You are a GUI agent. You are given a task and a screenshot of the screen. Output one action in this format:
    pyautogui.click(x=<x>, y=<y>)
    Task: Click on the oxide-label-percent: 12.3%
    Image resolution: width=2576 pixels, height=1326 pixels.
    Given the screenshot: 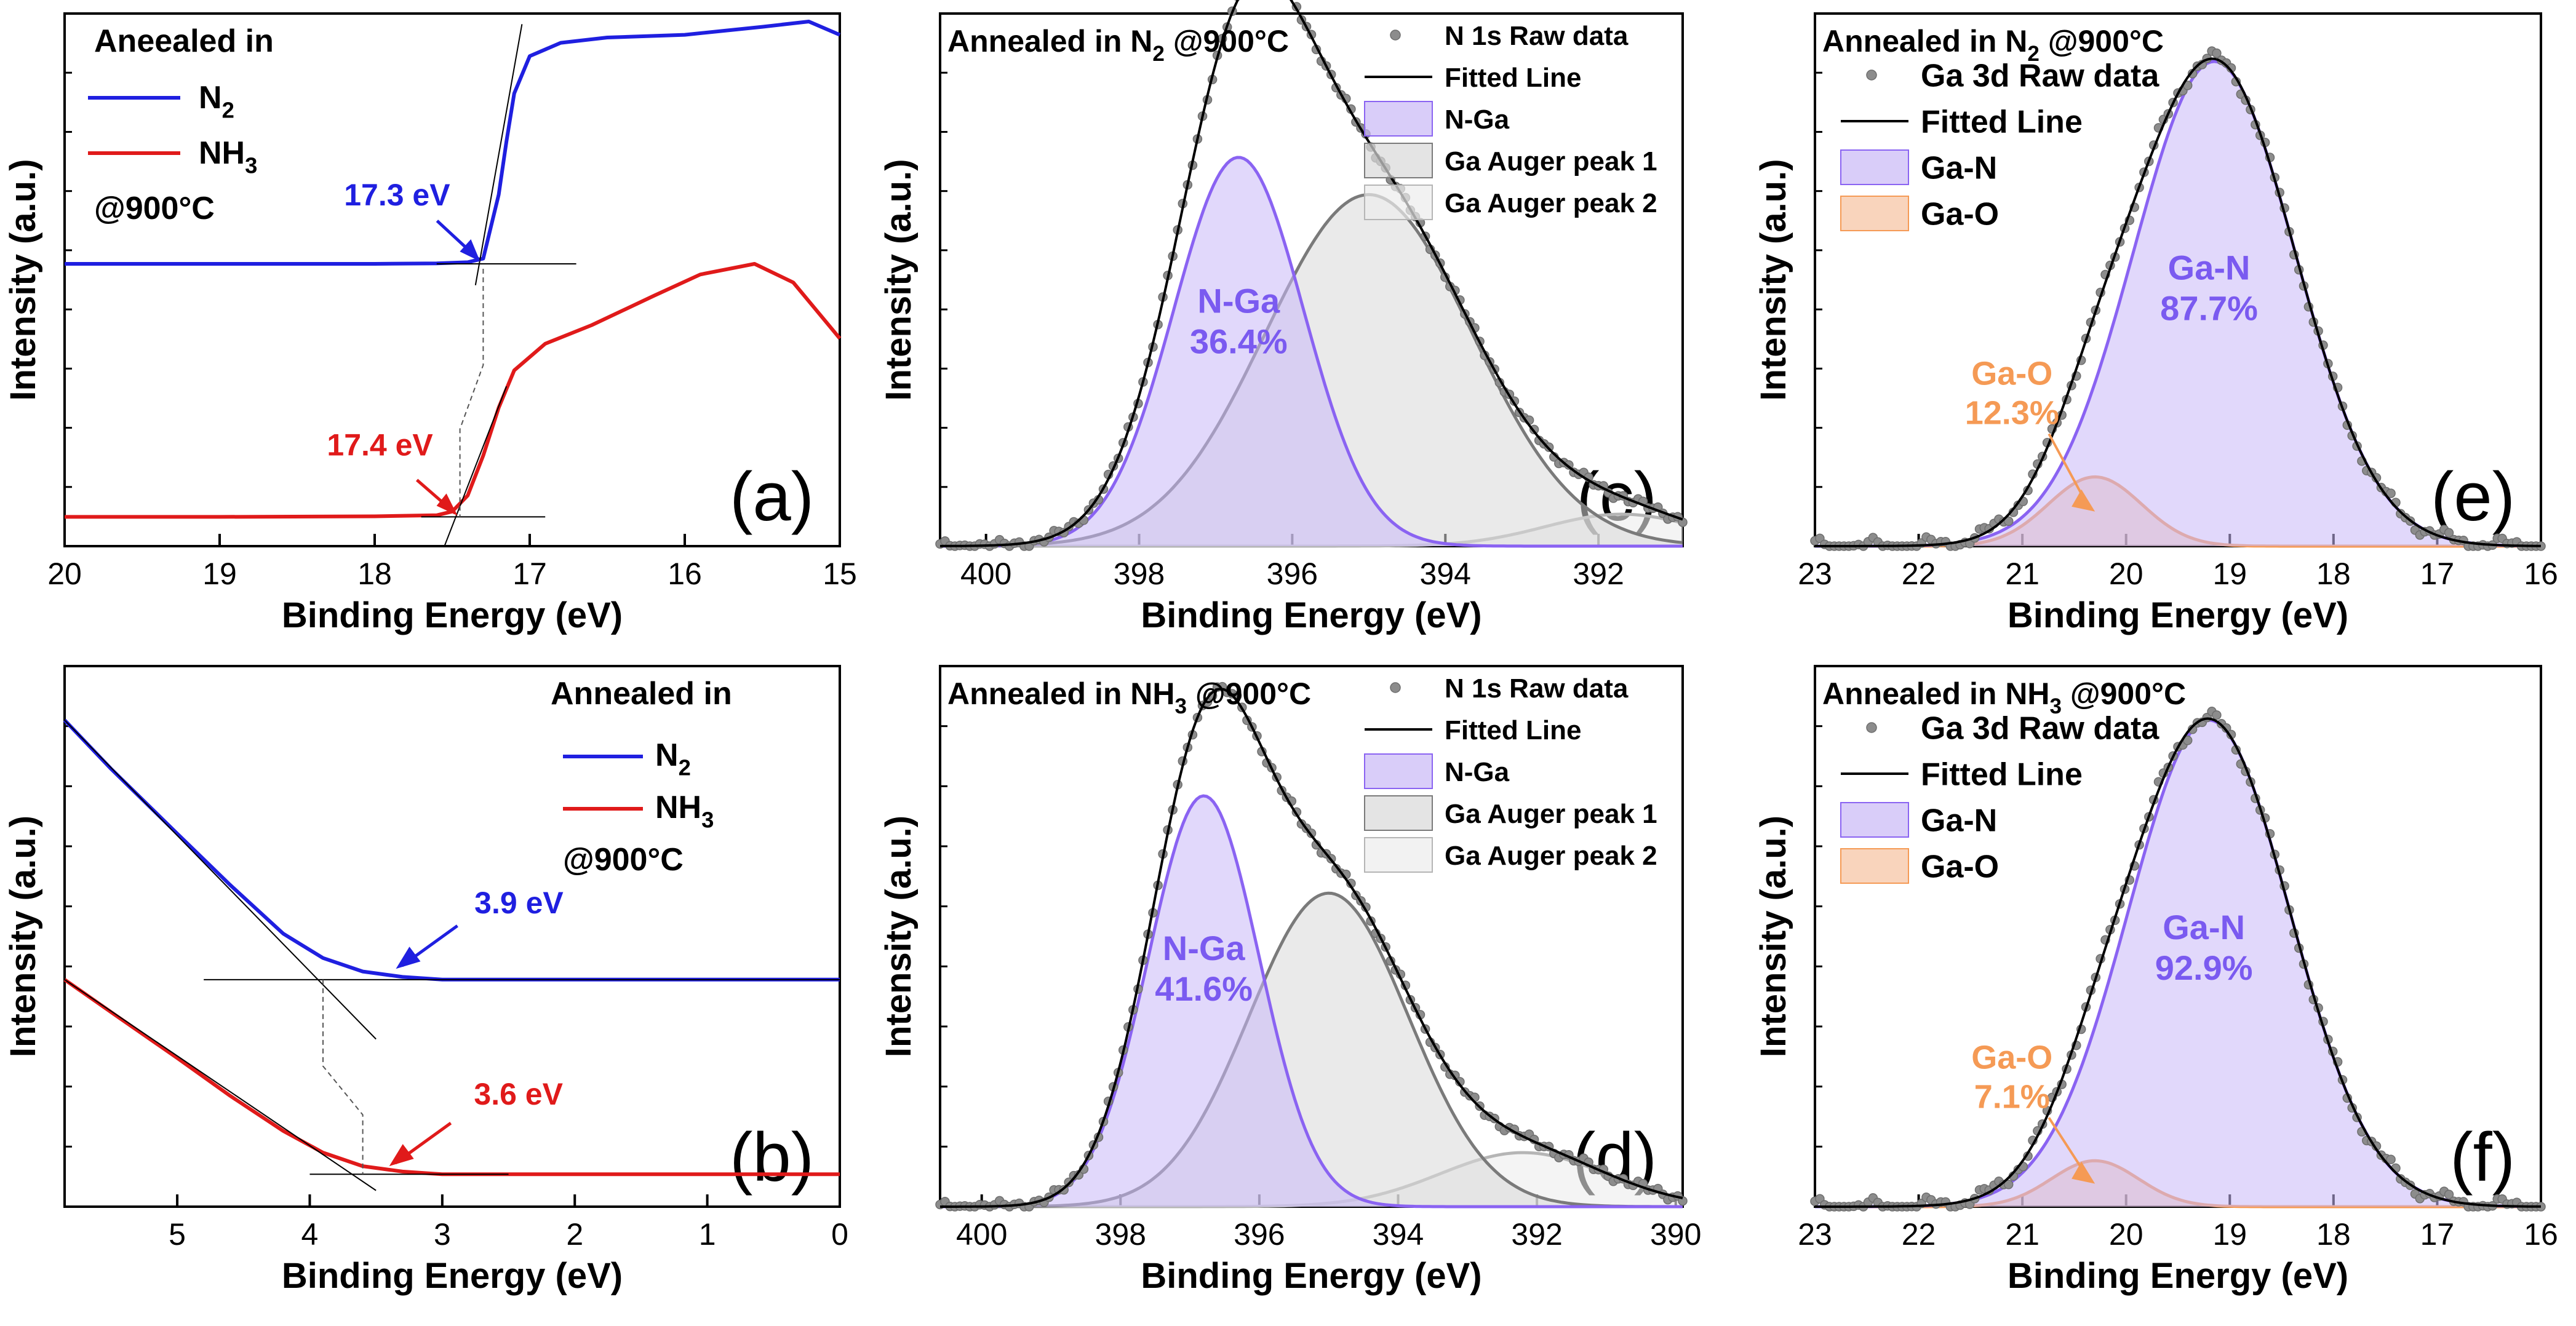 What is the action you would take?
    pyautogui.click(x=2012, y=412)
    